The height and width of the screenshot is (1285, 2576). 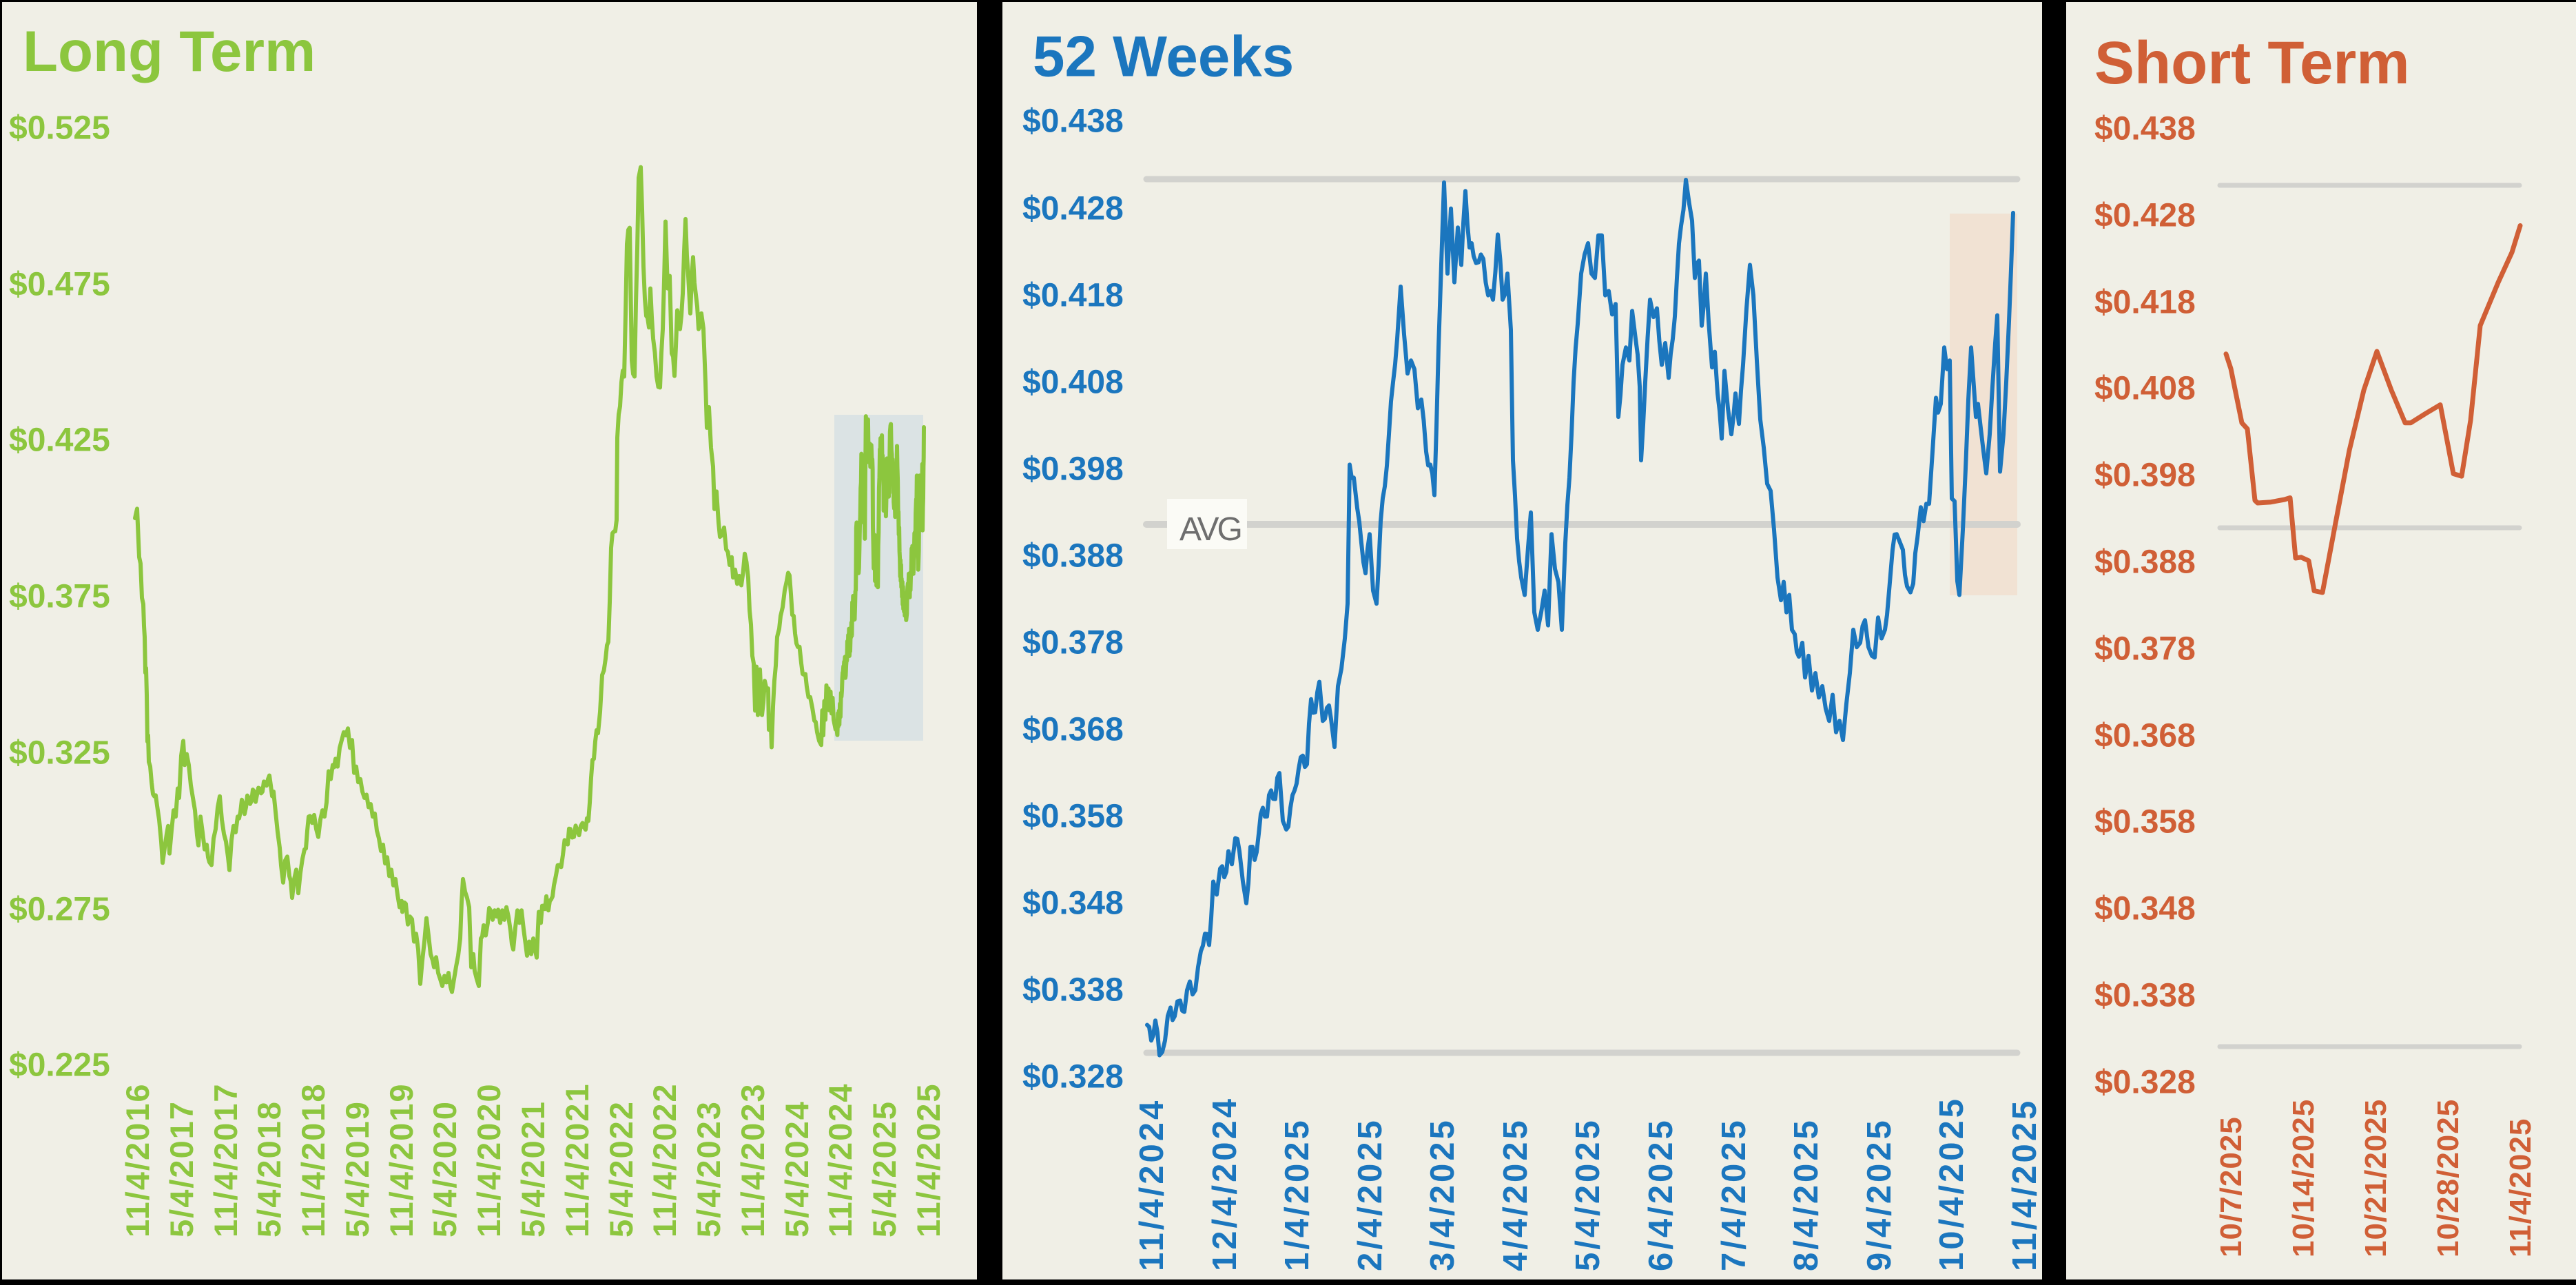 What do you see at coordinates (1442, 1194) in the screenshot?
I see `svg-text: 3/4/2025` at bounding box center [1442, 1194].